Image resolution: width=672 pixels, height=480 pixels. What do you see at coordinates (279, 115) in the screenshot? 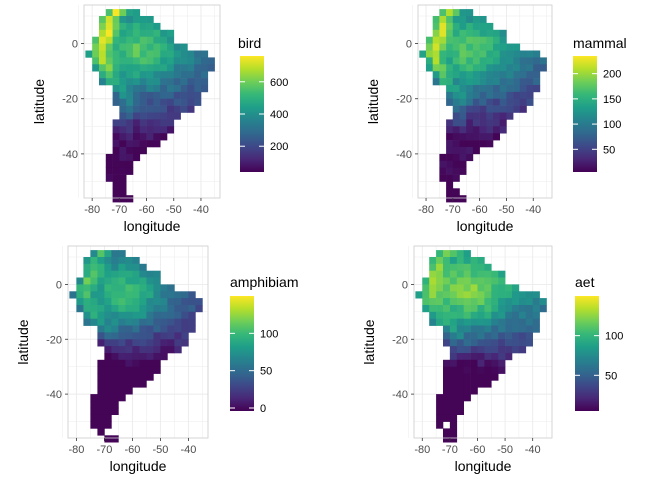
I see `colorbar-label: 400` at bounding box center [279, 115].